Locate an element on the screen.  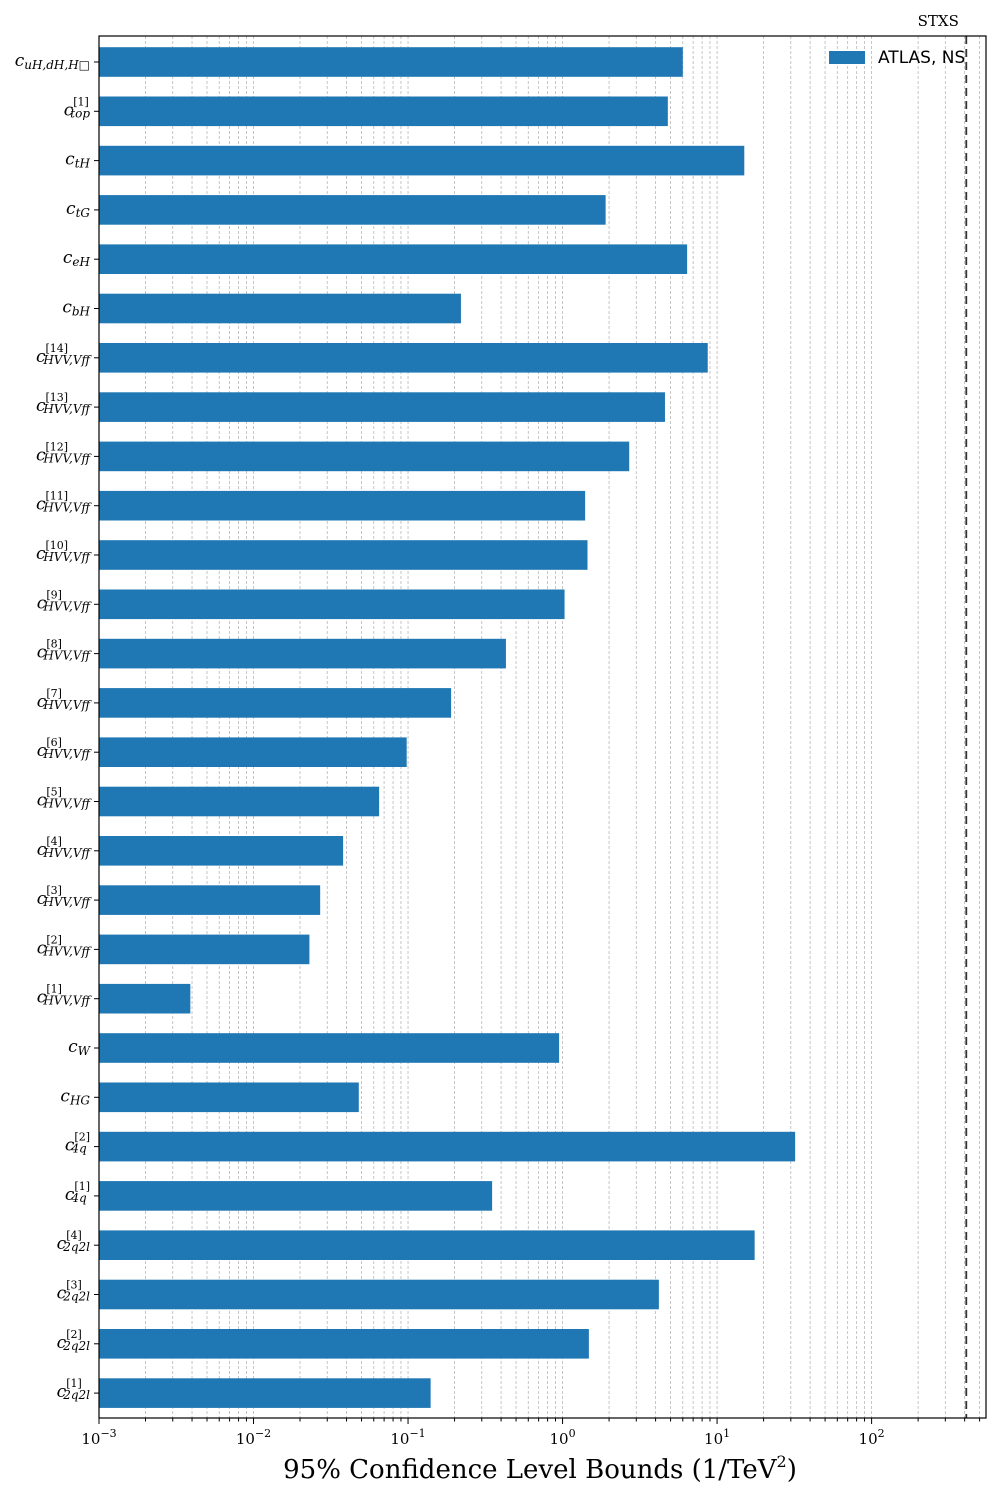
y-tick-label: cW is located at coordinates (80, 1047).